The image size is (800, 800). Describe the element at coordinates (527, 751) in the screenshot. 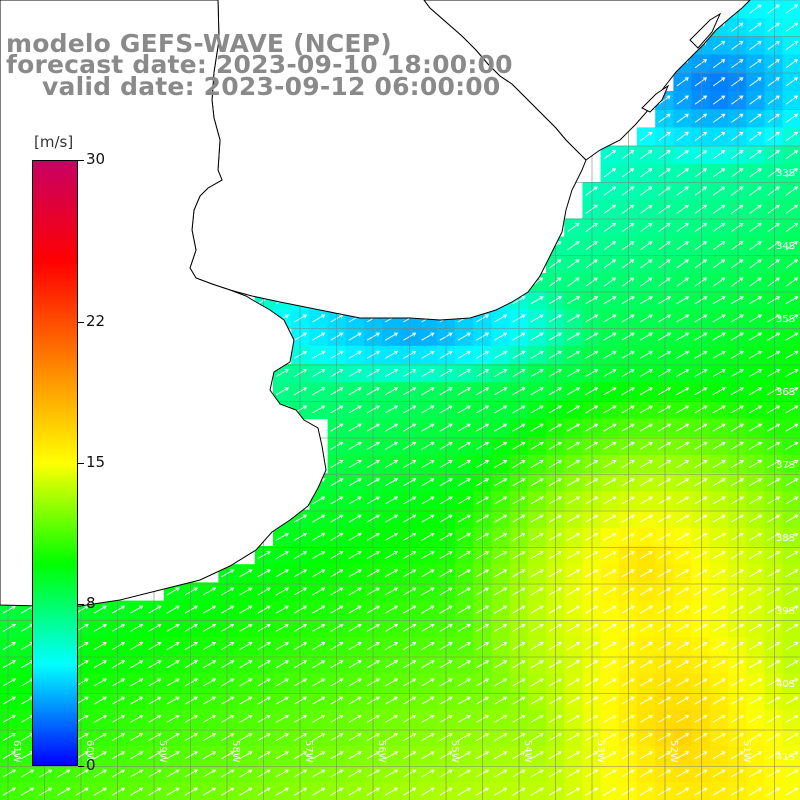

I see `longitude-label: 54W` at that location.